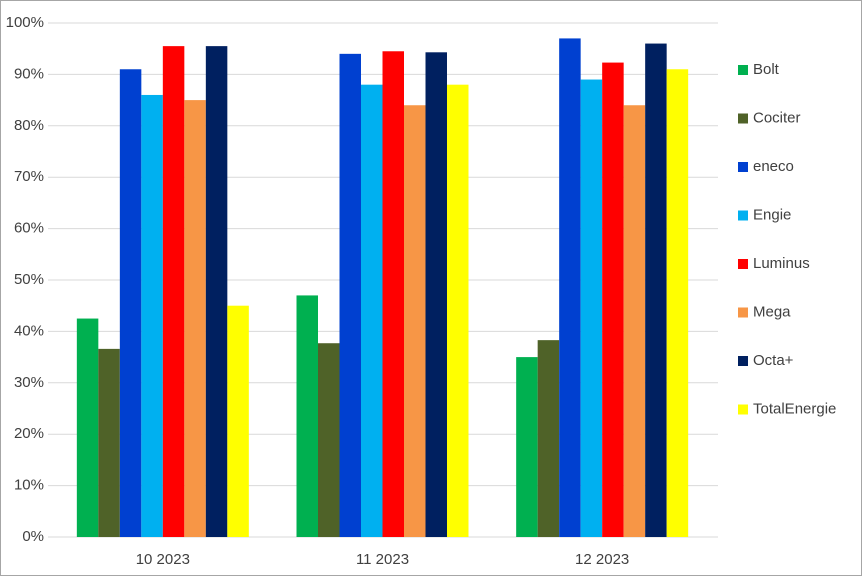 Image resolution: width=862 pixels, height=576 pixels. What do you see at coordinates (382, 559) in the screenshot?
I see `x-tick-label: 11 2023` at bounding box center [382, 559].